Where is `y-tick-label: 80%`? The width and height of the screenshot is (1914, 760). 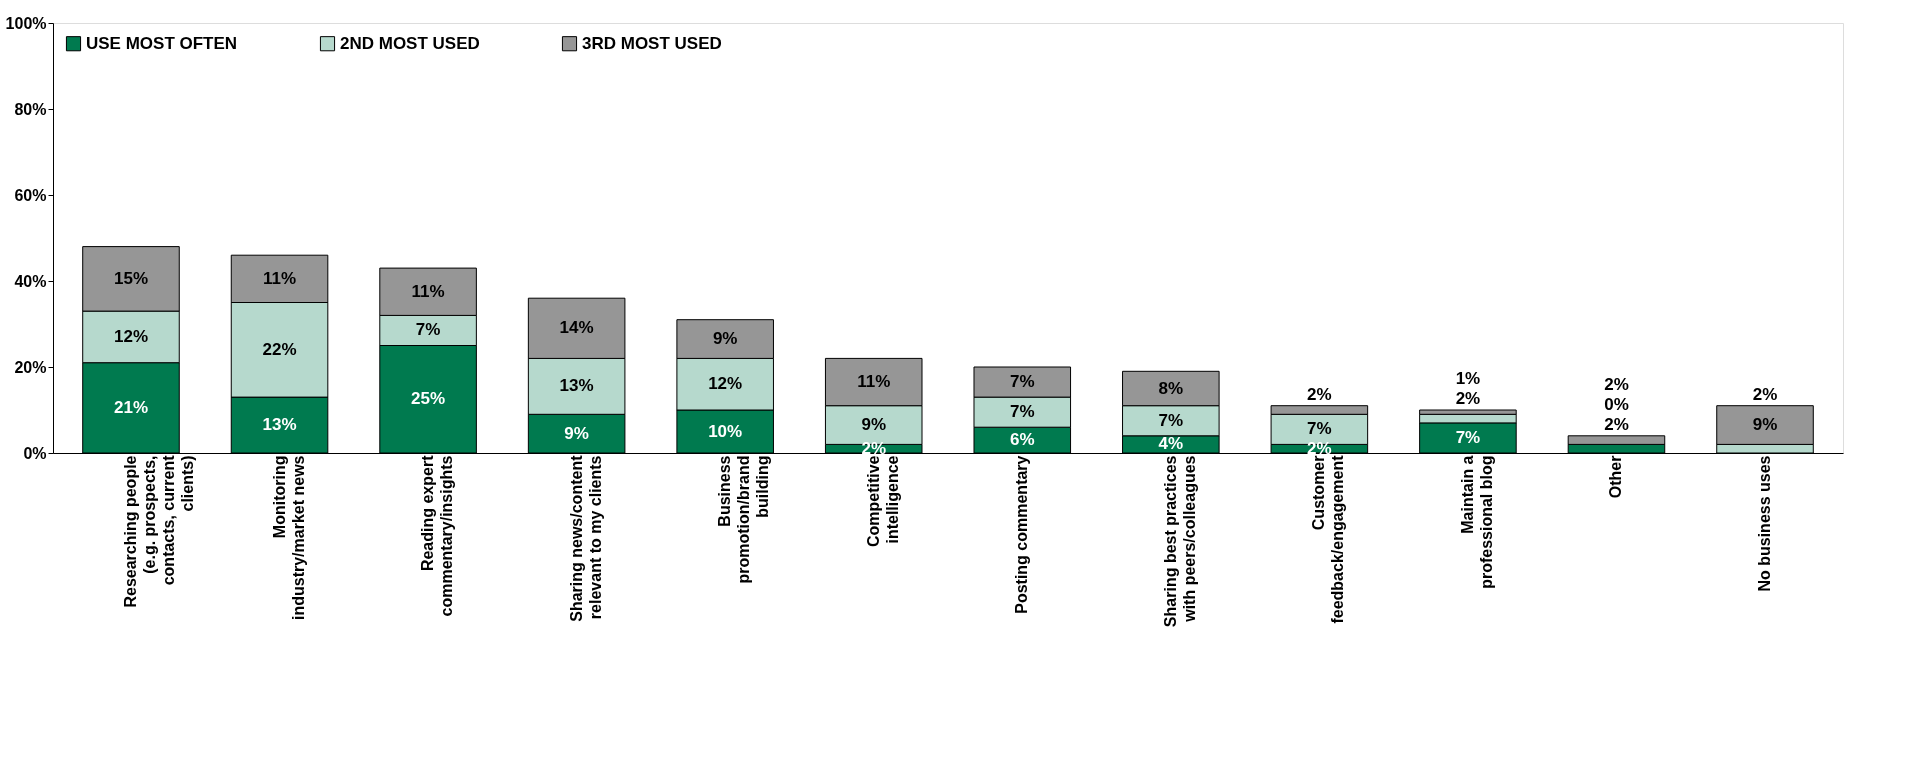 y-tick-label: 80% is located at coordinates (30, 109).